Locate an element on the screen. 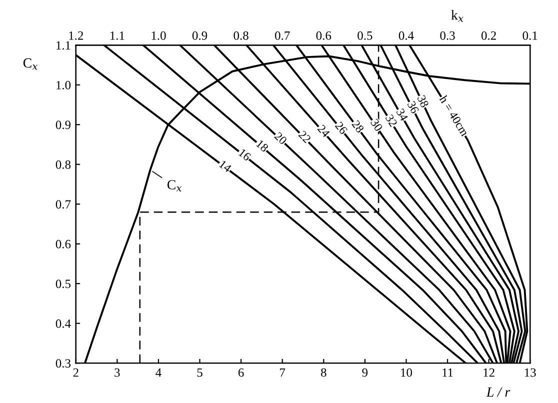 Image resolution: width=558 pixels, height=403 pixels. y-tick-label: 0.6 is located at coordinates (63, 244).